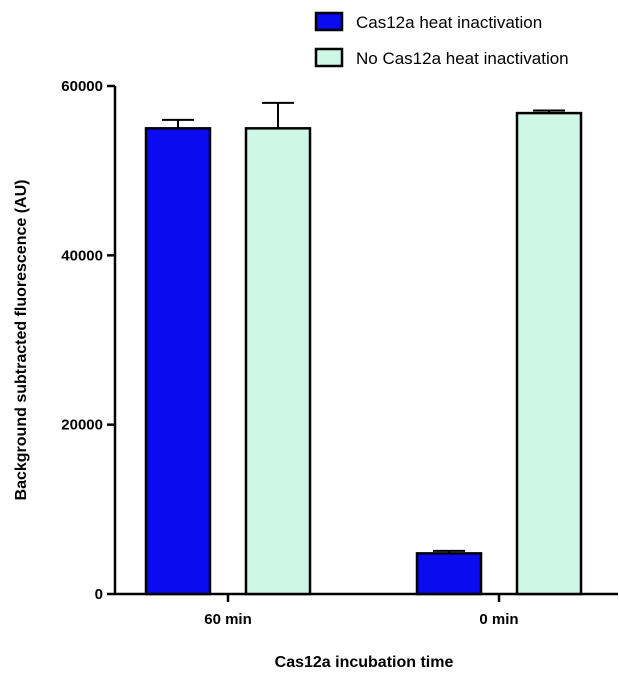  Describe the element at coordinates (82, 255) in the screenshot. I see `y-tick-label: 40000` at that location.